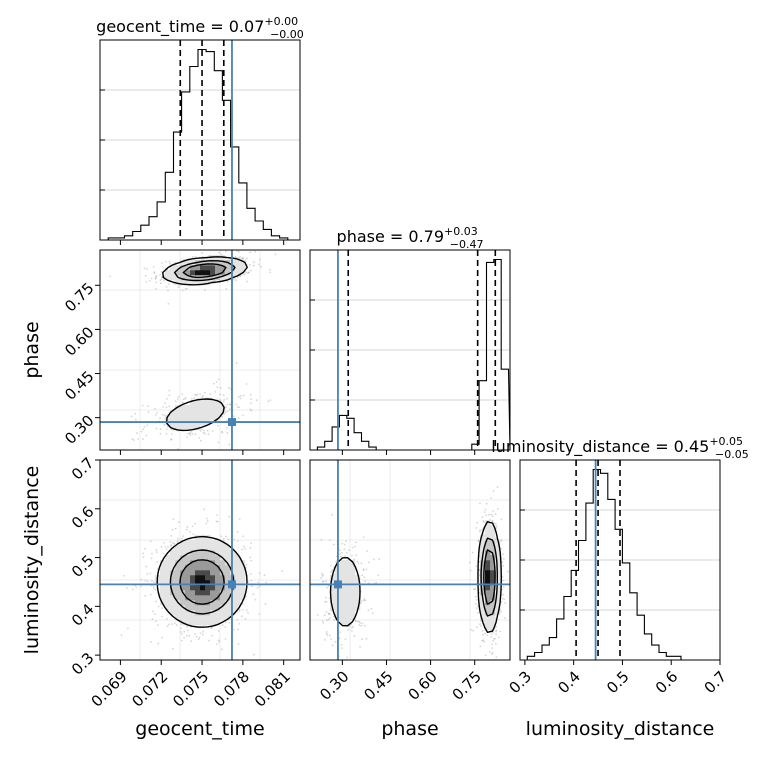 The height and width of the screenshot is (760, 760). I want to click on geocent_time_hist-title-sup: +0.00, so click(281, 21).